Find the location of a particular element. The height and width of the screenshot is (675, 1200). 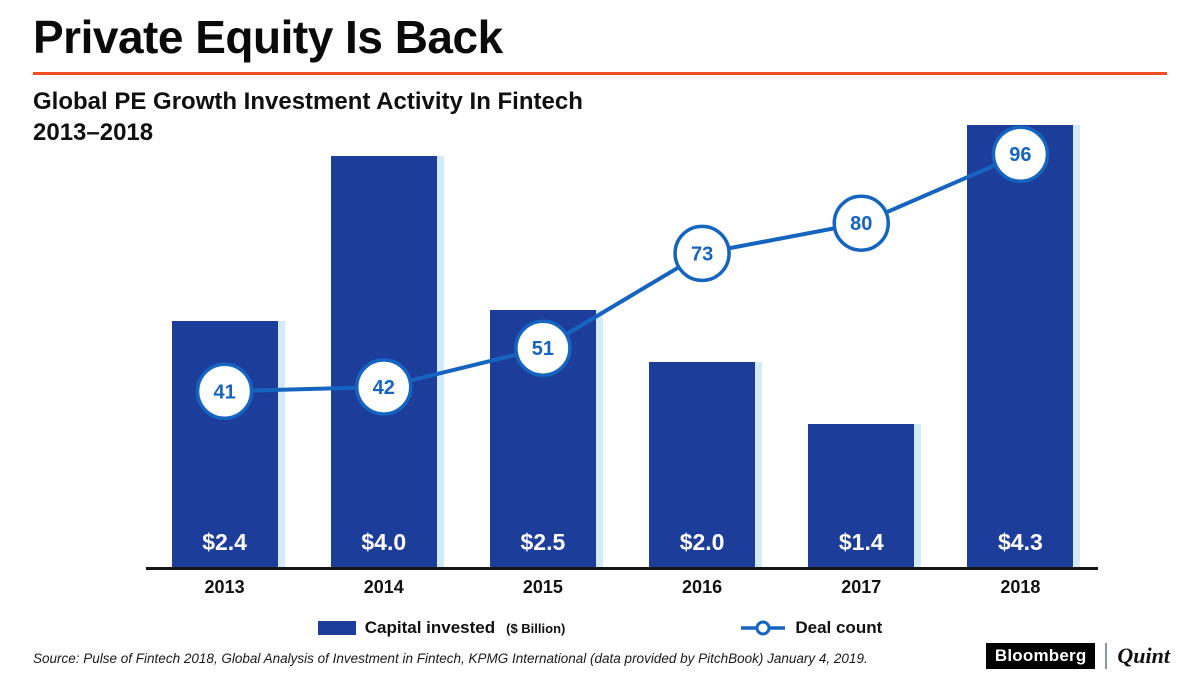

deal-count-value: 41 is located at coordinates (224, 392).